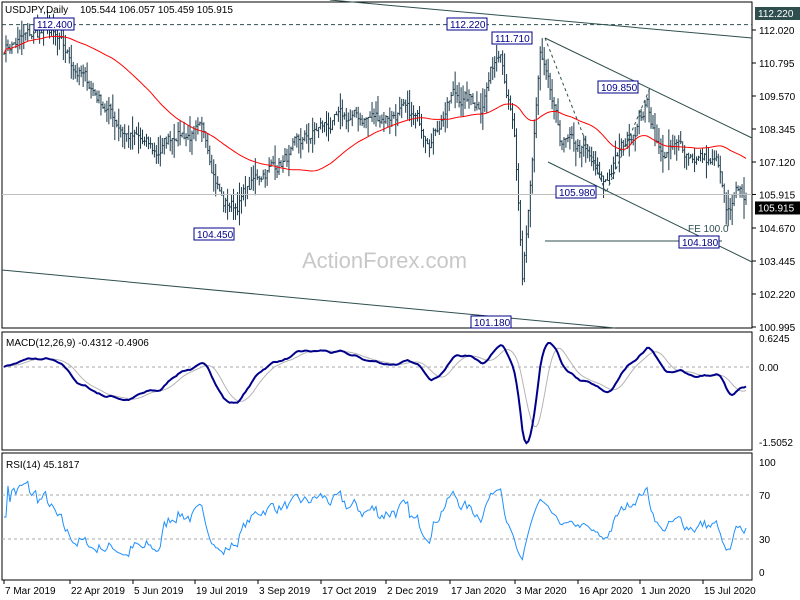 Image resolution: width=800 pixels, height=600 pixels. What do you see at coordinates (77, 343) in the screenshot?
I see `macd-title: MACD(12,26,9) -0.4312 -0.4906` at bounding box center [77, 343].